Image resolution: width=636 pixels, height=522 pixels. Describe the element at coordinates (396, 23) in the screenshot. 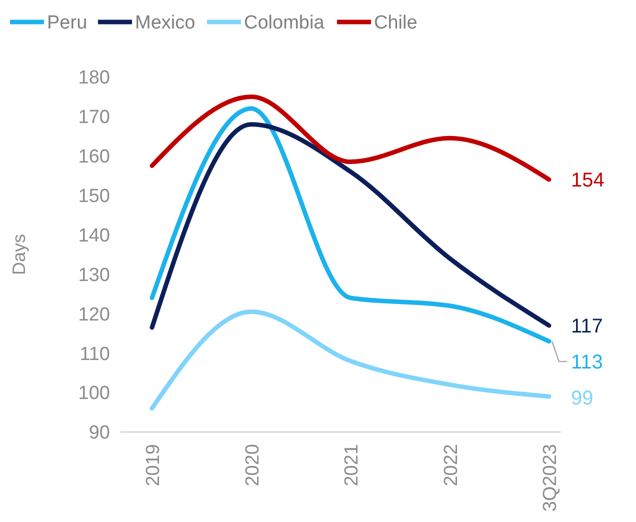

I see `legend-label: Chile` at that location.